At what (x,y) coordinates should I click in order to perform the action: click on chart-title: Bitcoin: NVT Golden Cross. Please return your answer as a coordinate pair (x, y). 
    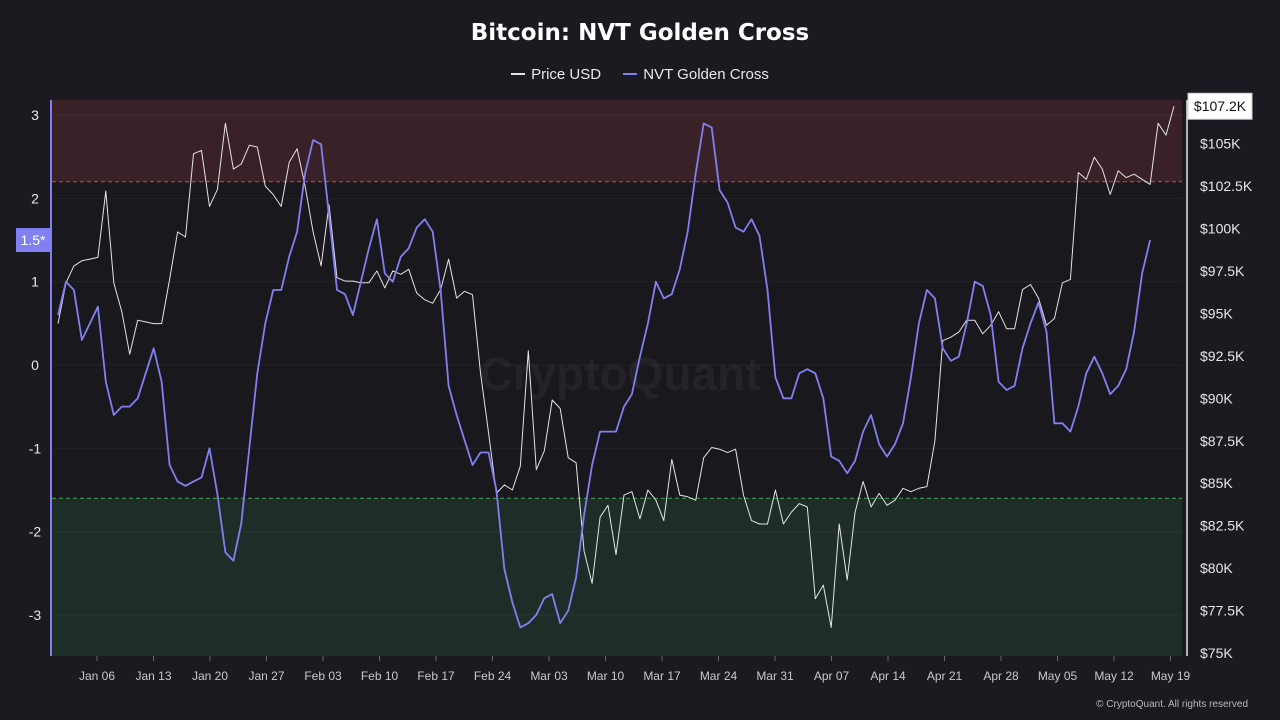
    Looking at the image, I should click on (640, 33).